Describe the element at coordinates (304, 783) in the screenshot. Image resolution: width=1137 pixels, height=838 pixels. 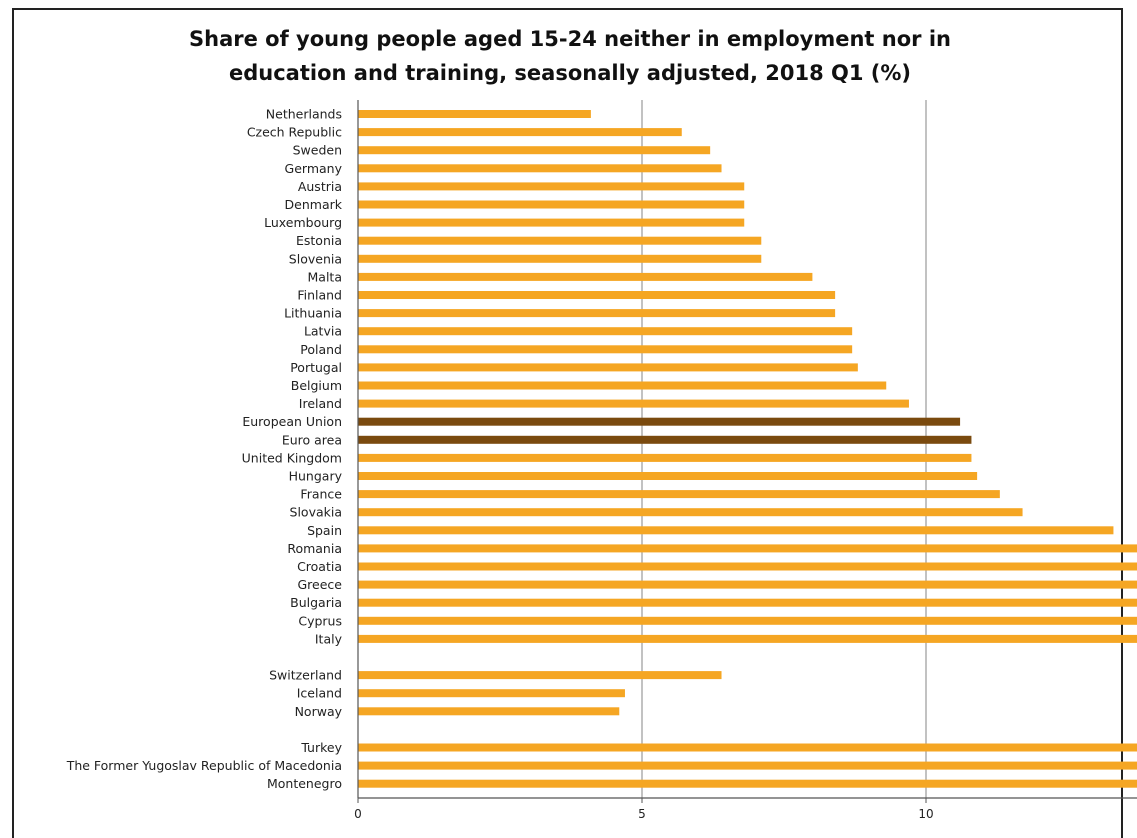
I see `category-label: Montenegro` at that location.